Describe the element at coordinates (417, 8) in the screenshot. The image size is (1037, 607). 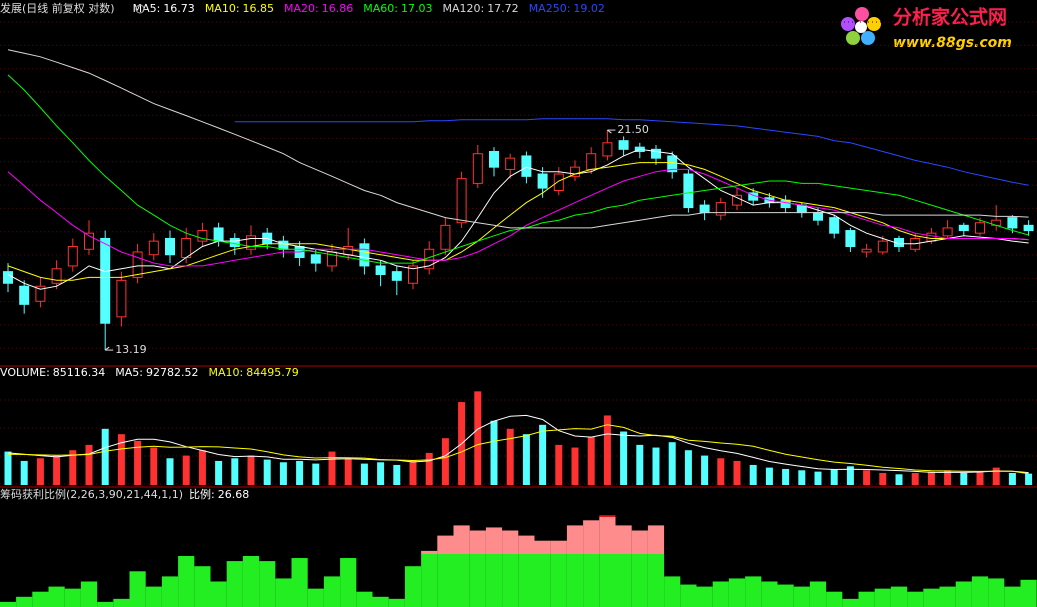
I see `legend-value: 17.03` at that location.